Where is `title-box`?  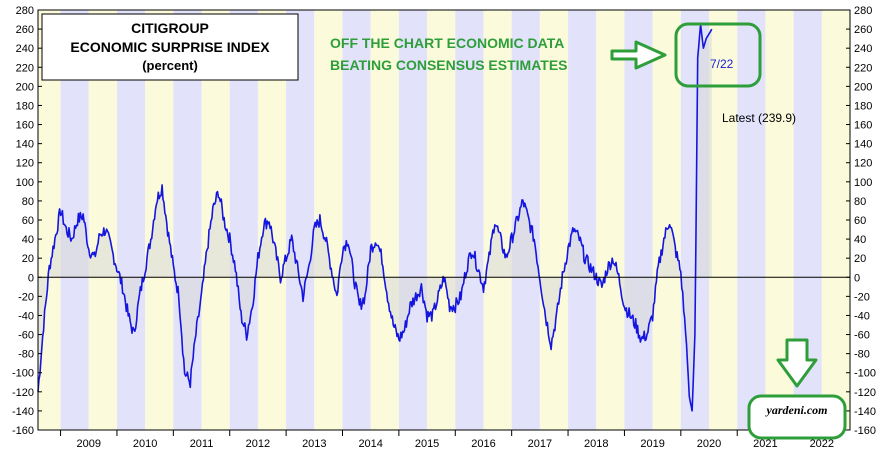 title-box is located at coordinates (170, 47).